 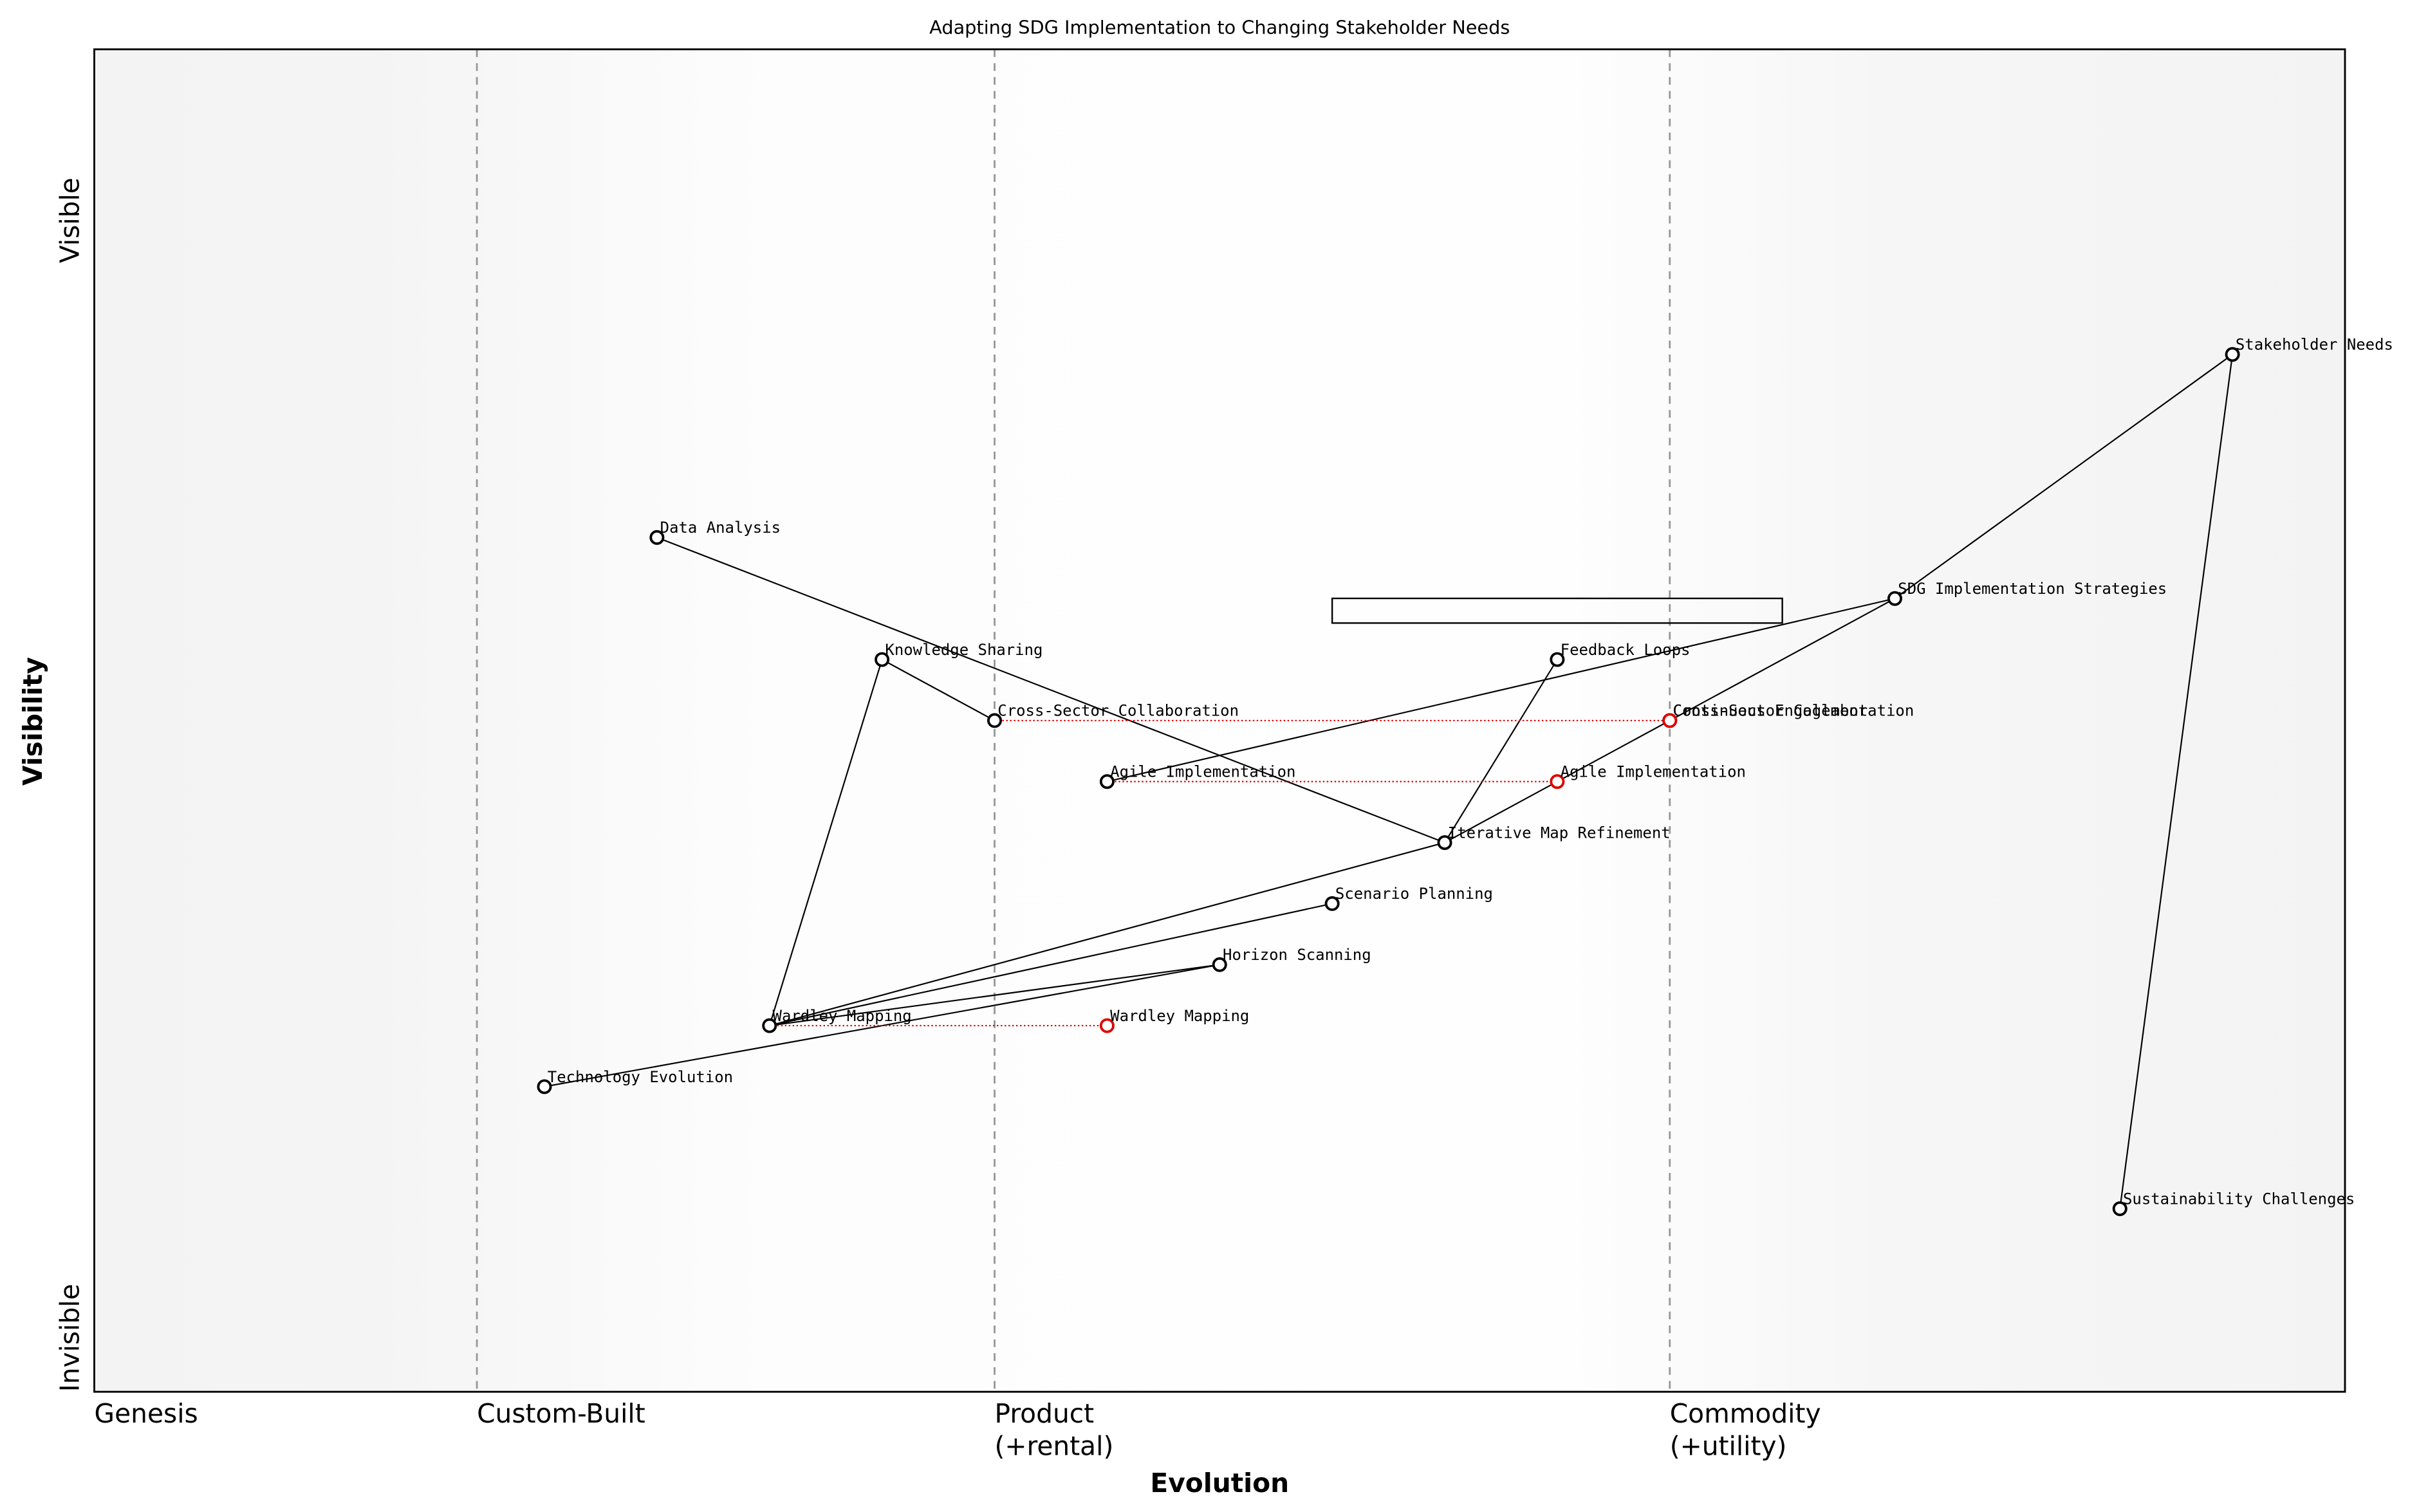 I want to click on pipeline, so click(x=1557, y=610).